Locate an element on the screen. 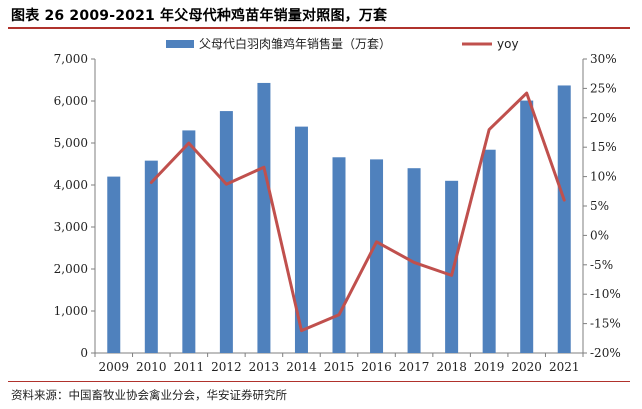  x-tick-label: 2017 is located at coordinates (414, 367).